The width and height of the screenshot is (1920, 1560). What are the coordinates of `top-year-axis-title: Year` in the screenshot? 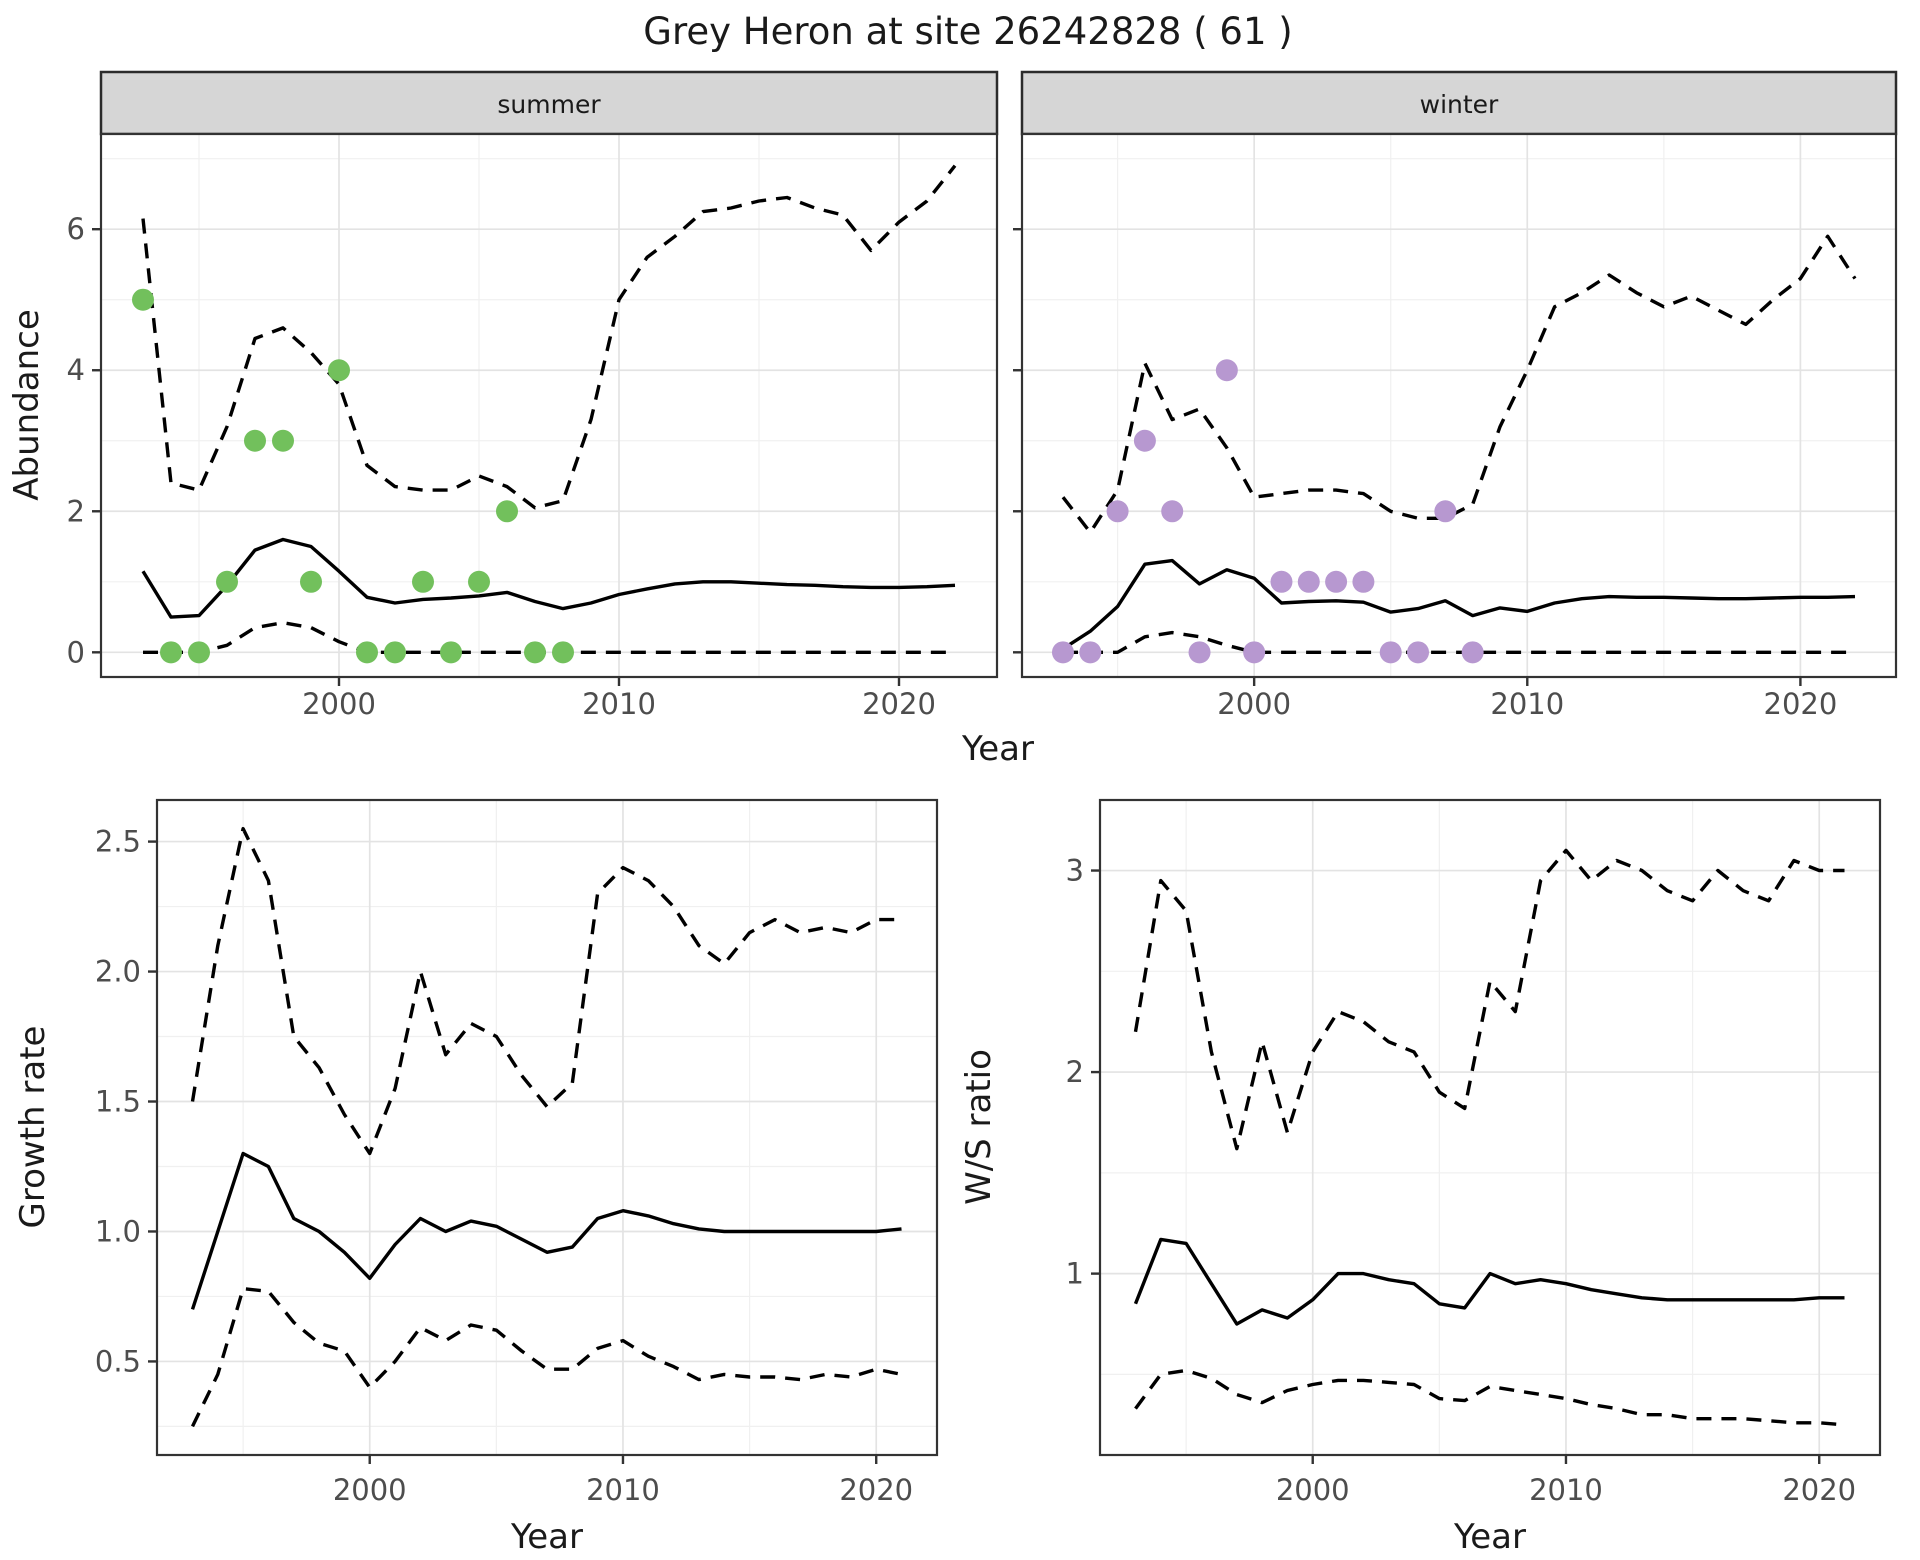 It's located at (997, 749).